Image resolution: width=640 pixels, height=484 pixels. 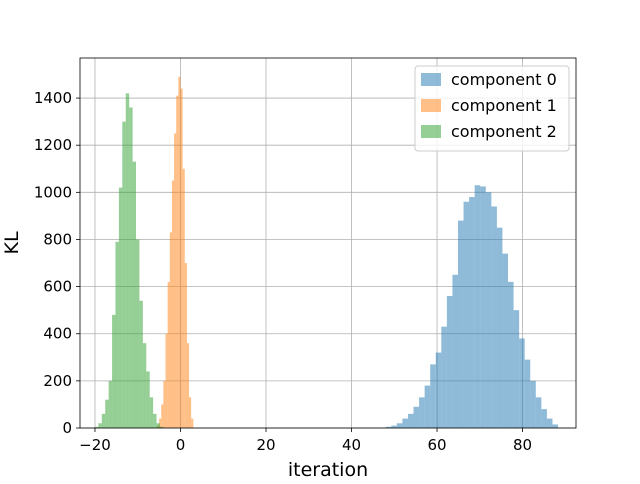 I want to click on series-1-bars, so click(x=175, y=252).